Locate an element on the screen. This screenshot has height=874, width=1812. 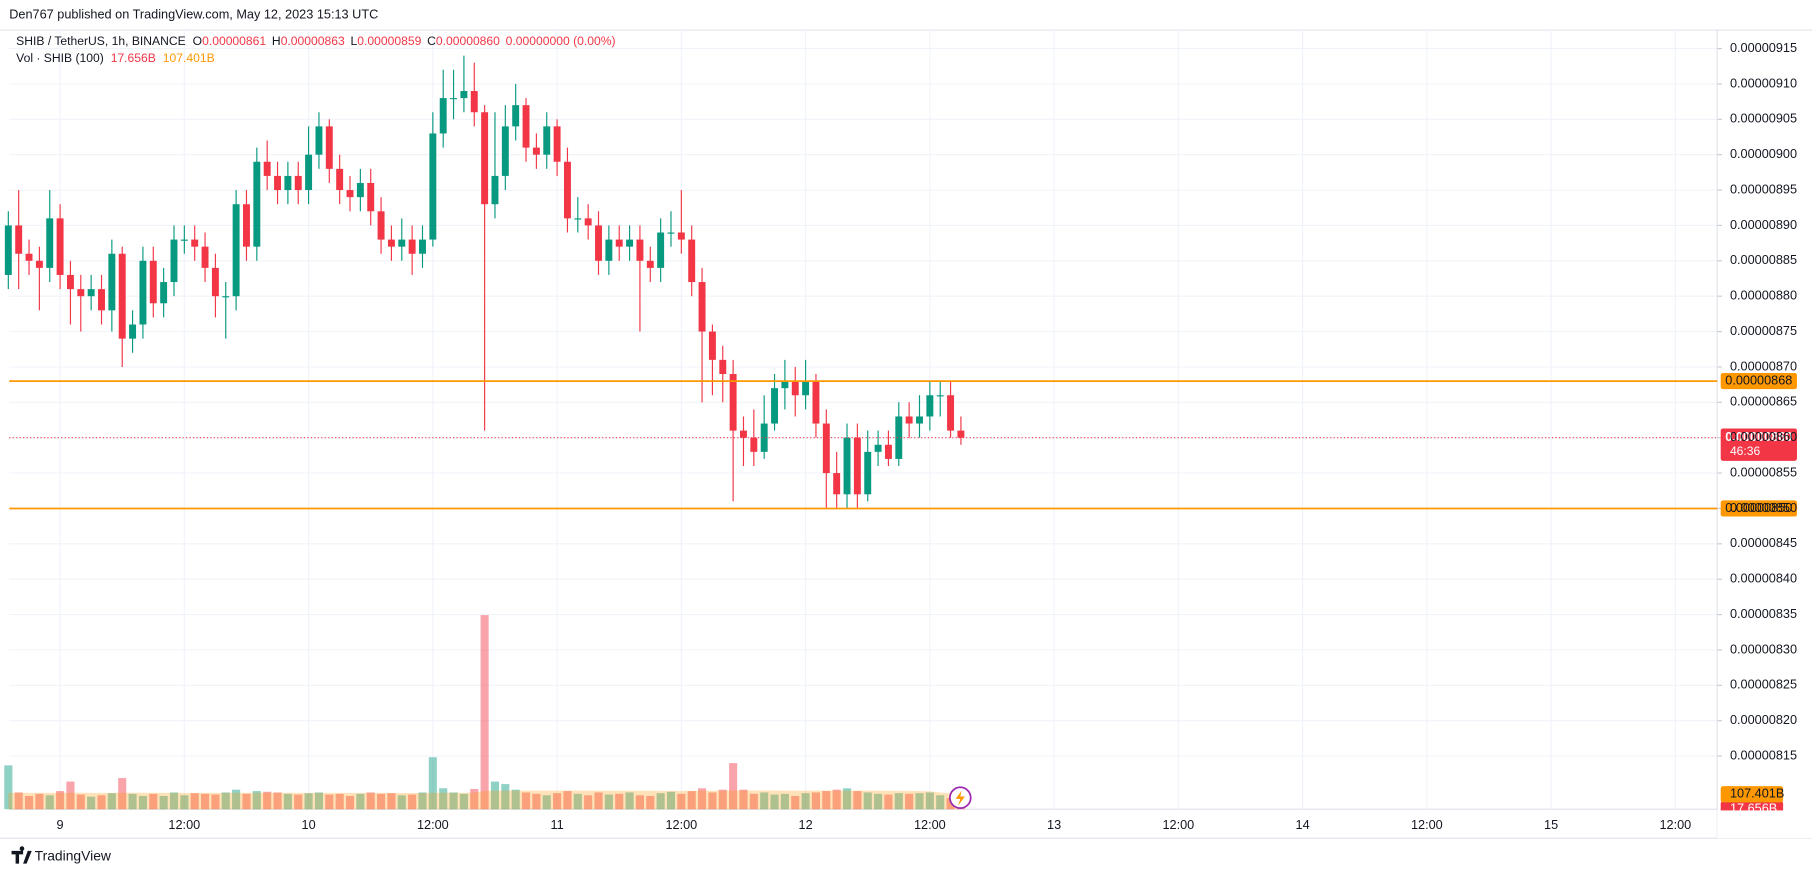
legend-key: O is located at coordinates (197, 41).